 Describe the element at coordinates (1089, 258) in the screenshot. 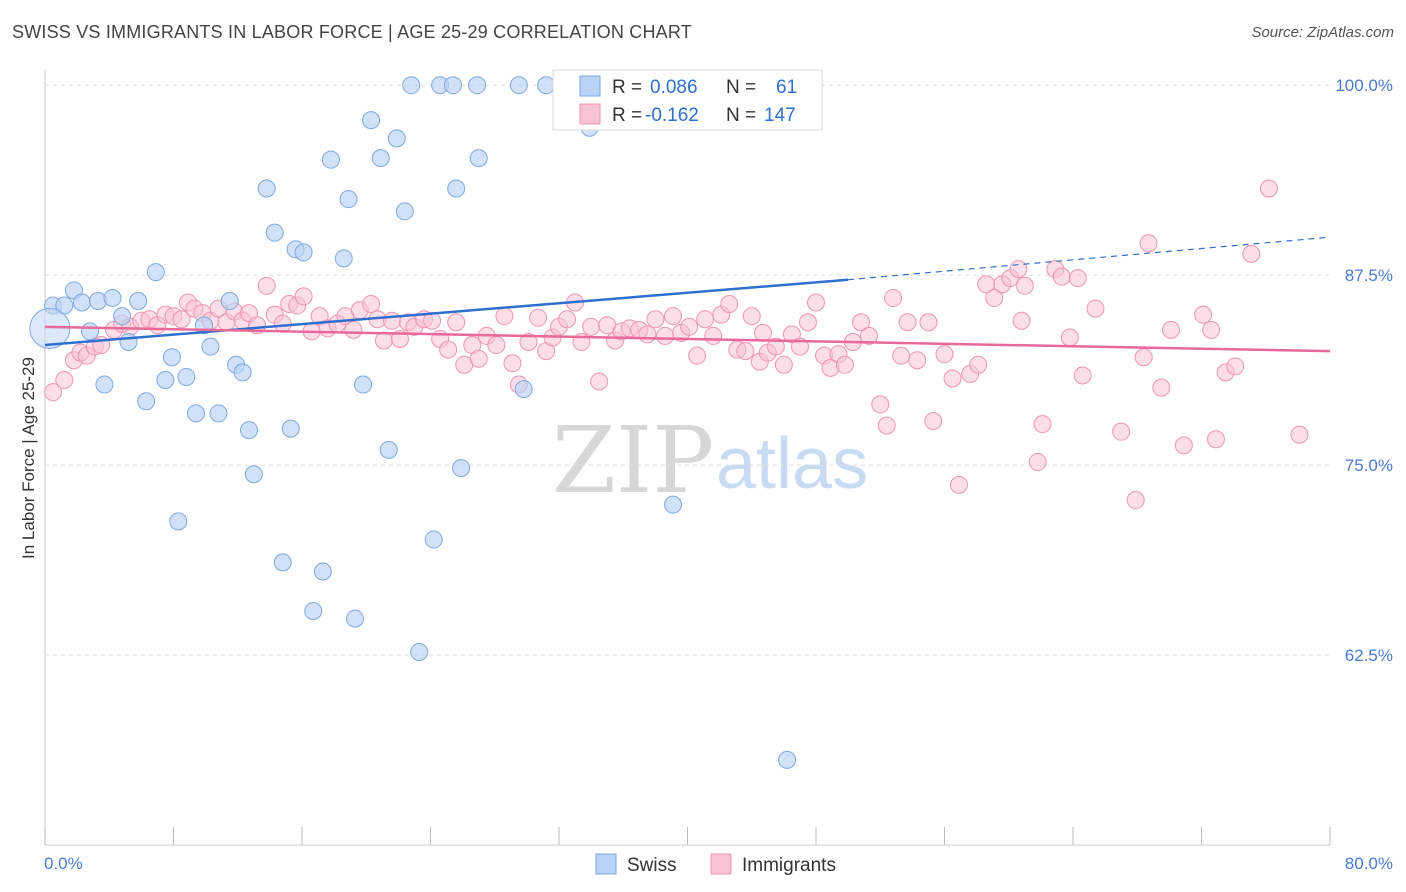

I see `swiss-trend-extension` at that location.